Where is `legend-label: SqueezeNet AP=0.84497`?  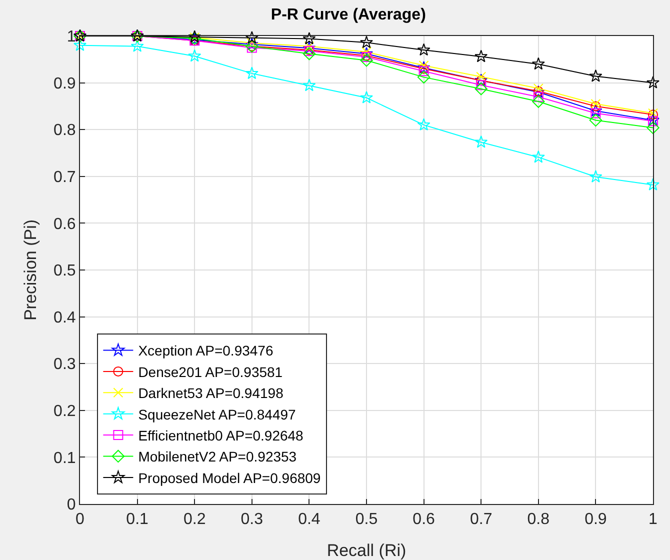
legend-label: SqueezeNet AP=0.84497 is located at coordinates (217, 414).